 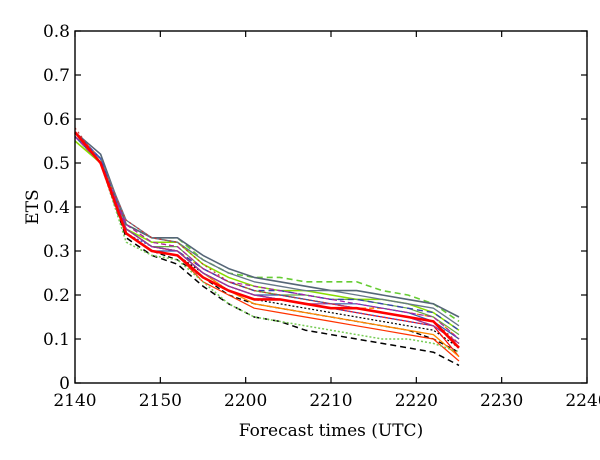 What do you see at coordinates (416, 401) in the screenshot?
I see `x-tick-label: 2220` at bounding box center [416, 401].